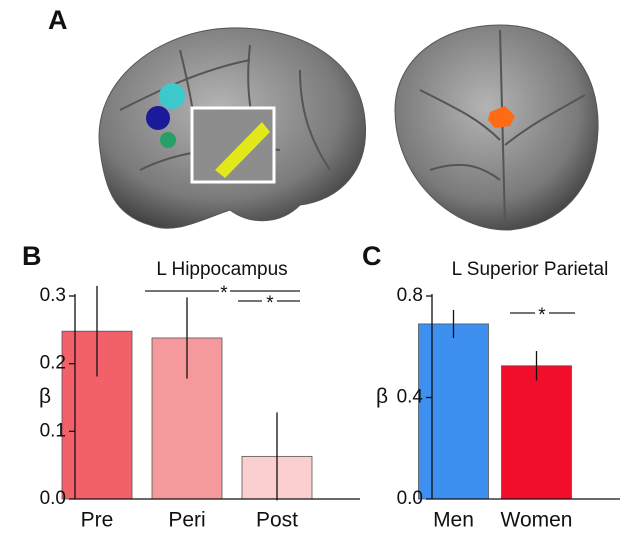 This screenshot has height=534, width=638. Describe the element at coordinates (360, 302) in the screenshot. I see `significance-brackets` at that location.